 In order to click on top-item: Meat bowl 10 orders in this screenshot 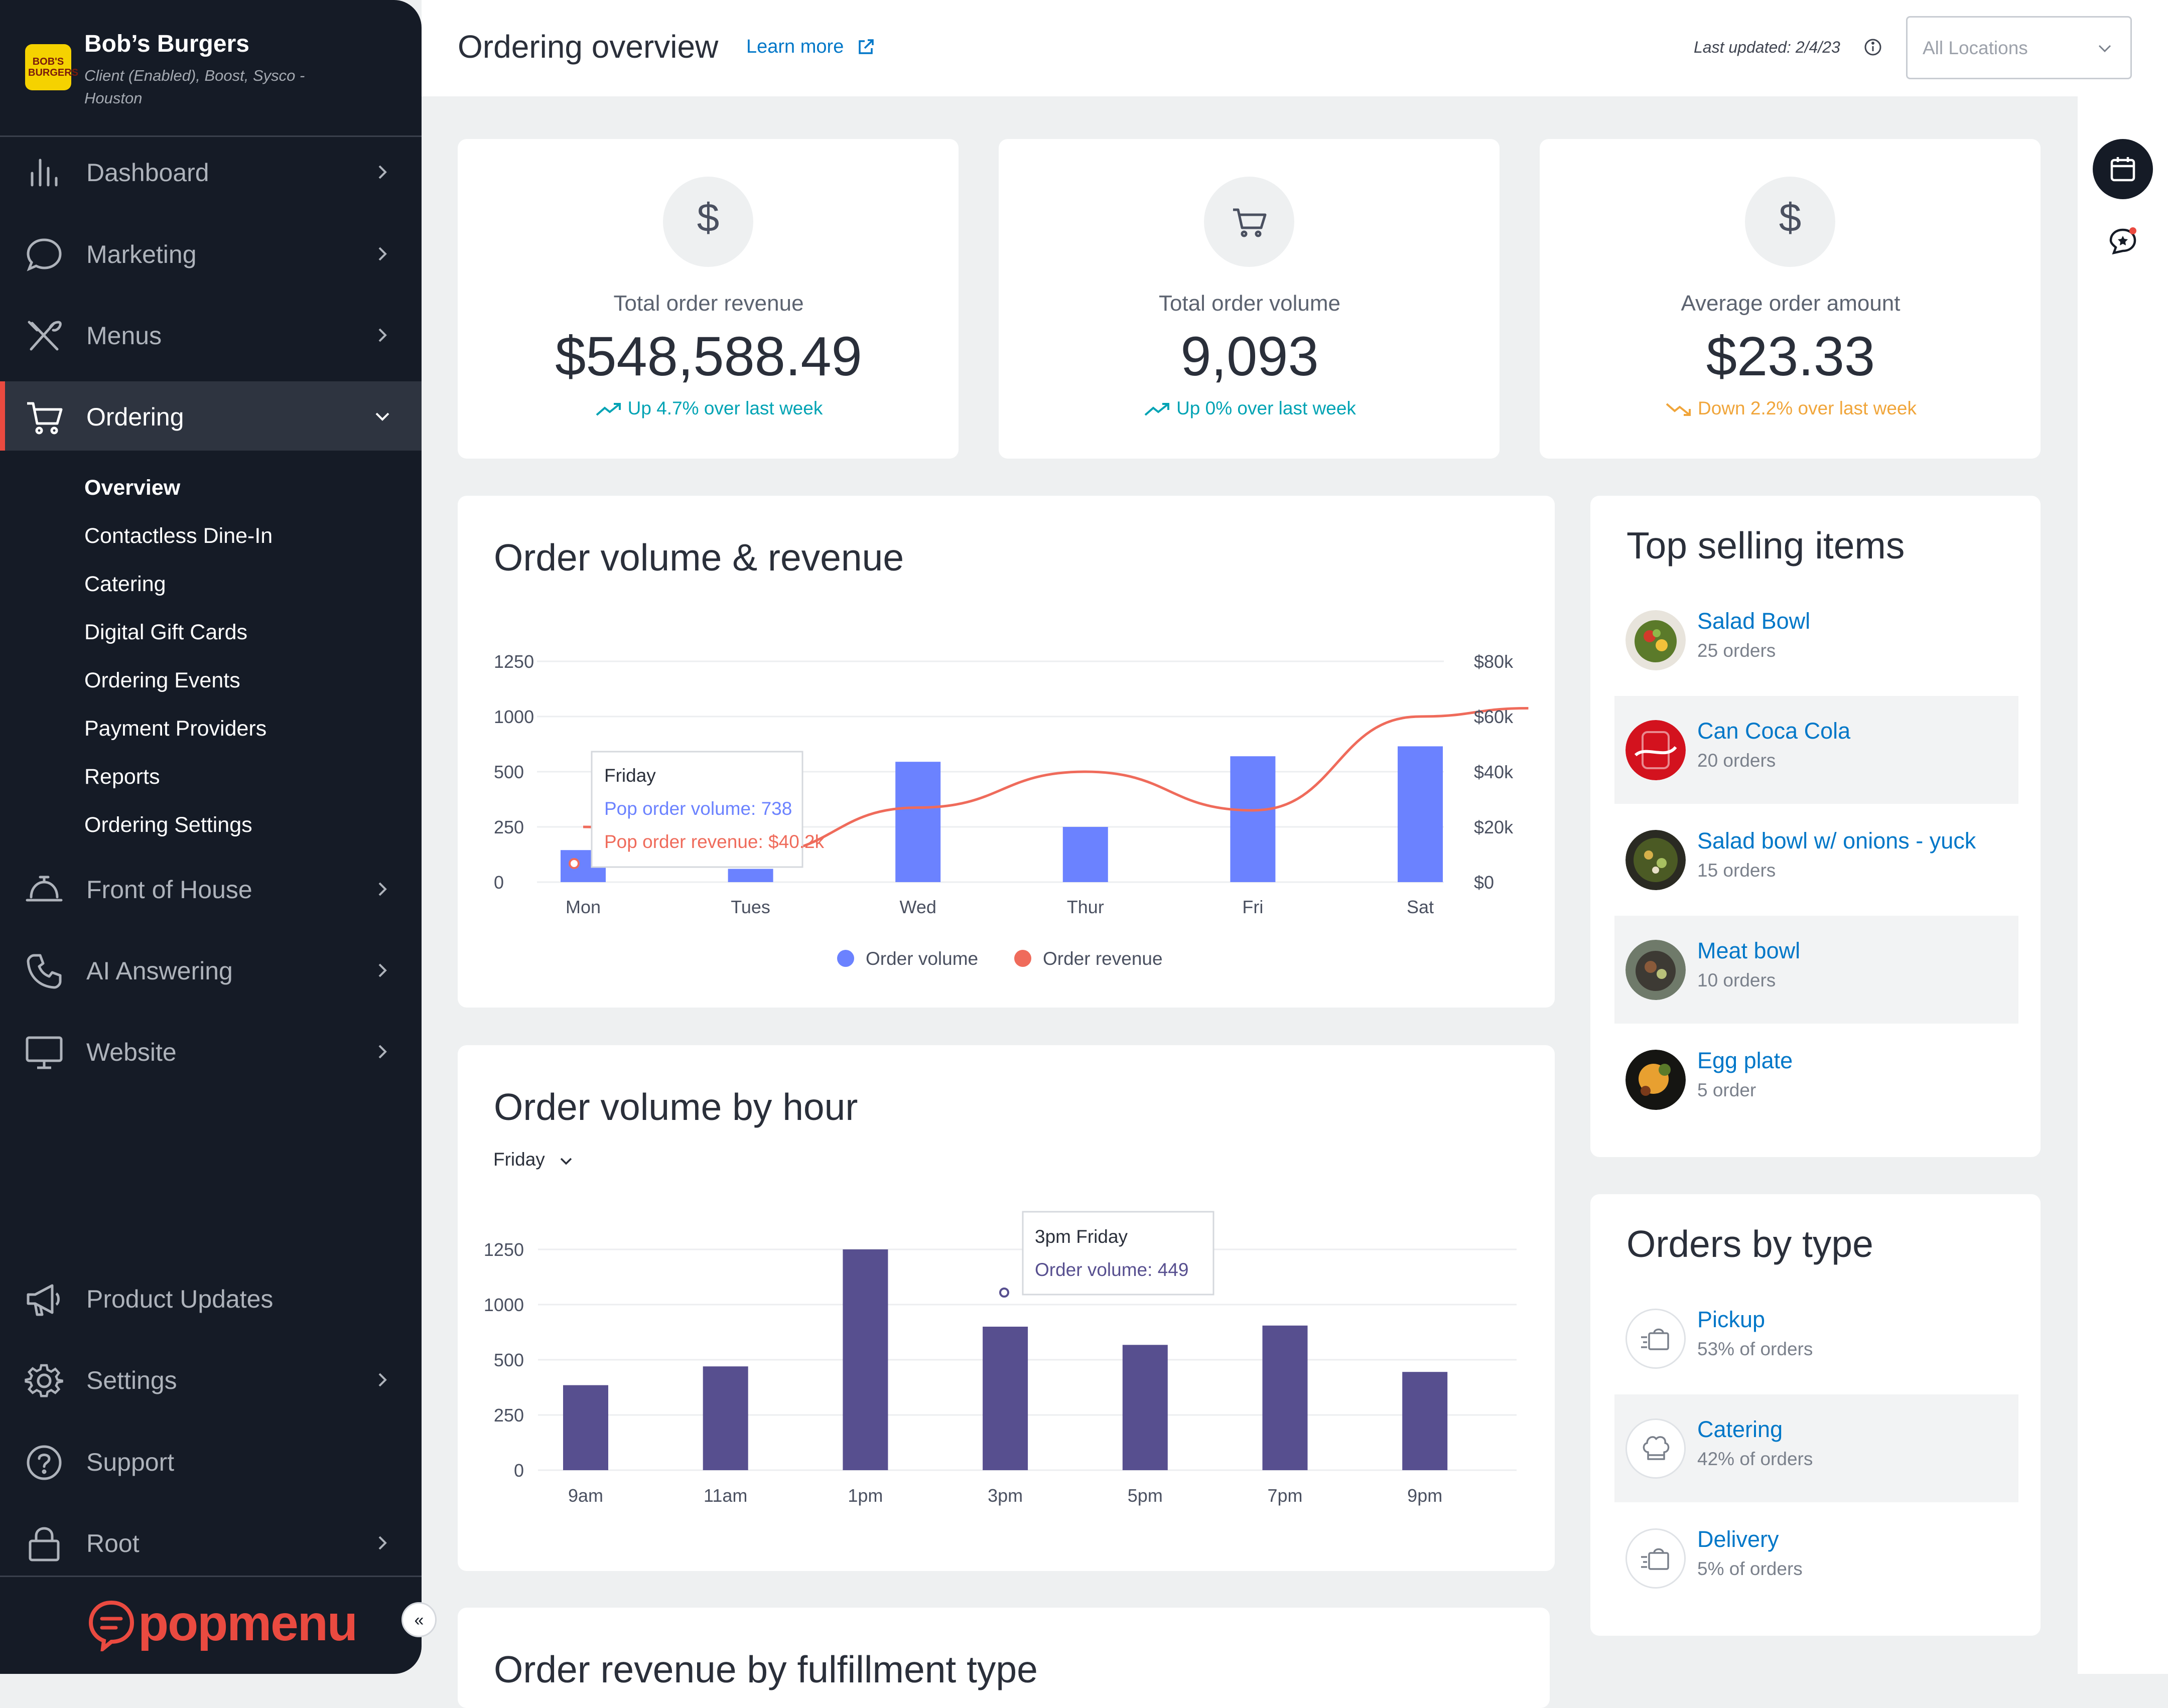, I will do `click(1816, 970)`.